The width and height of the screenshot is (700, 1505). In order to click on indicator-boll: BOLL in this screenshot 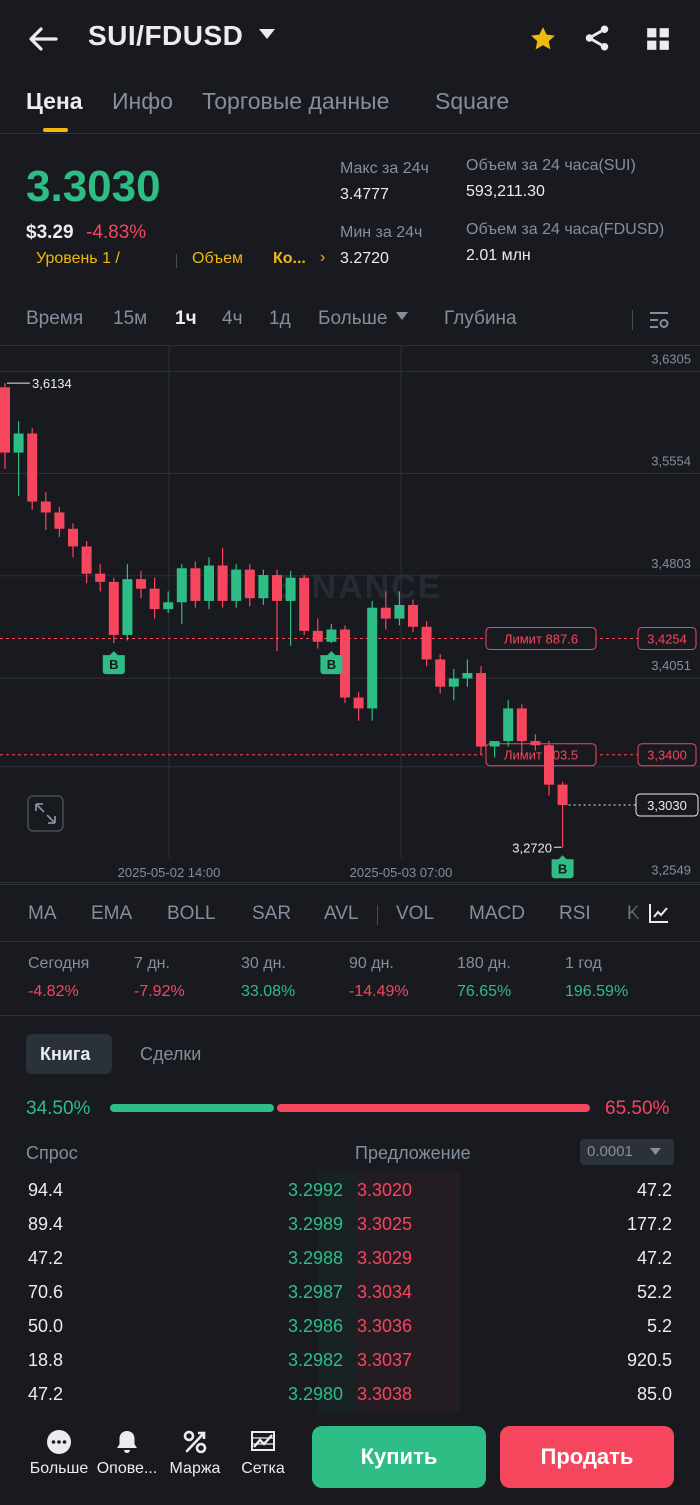, I will do `click(191, 913)`.